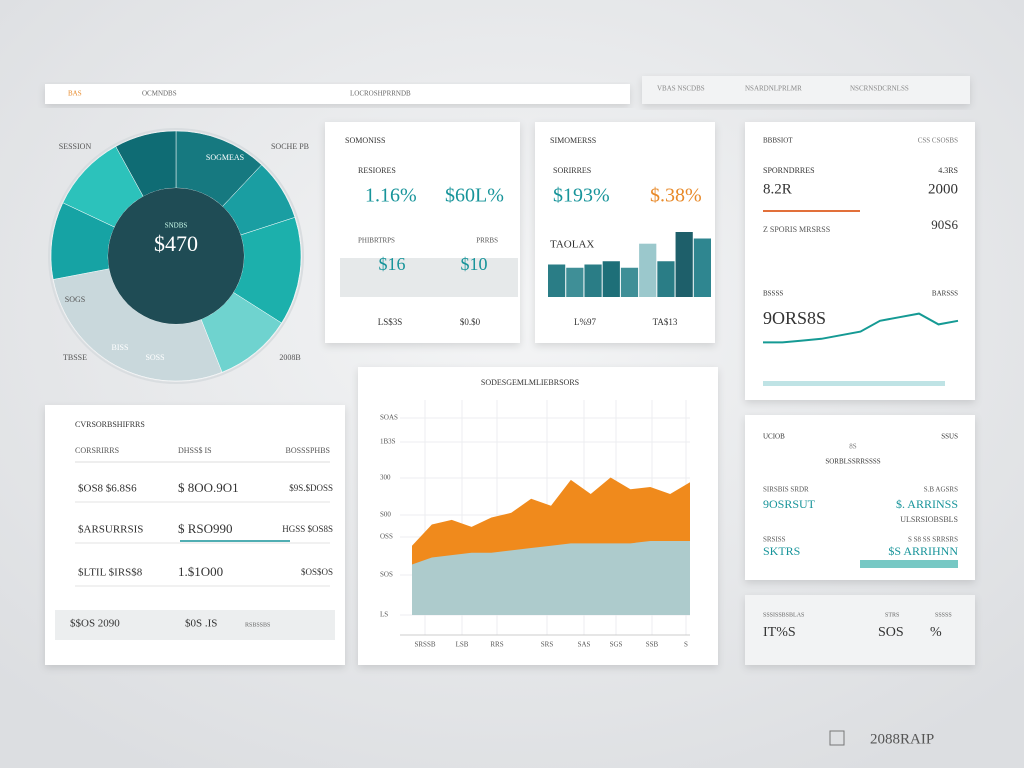 Image resolution: width=1024 pixels, height=768 pixels. I want to click on label: 2008B, so click(289, 357).